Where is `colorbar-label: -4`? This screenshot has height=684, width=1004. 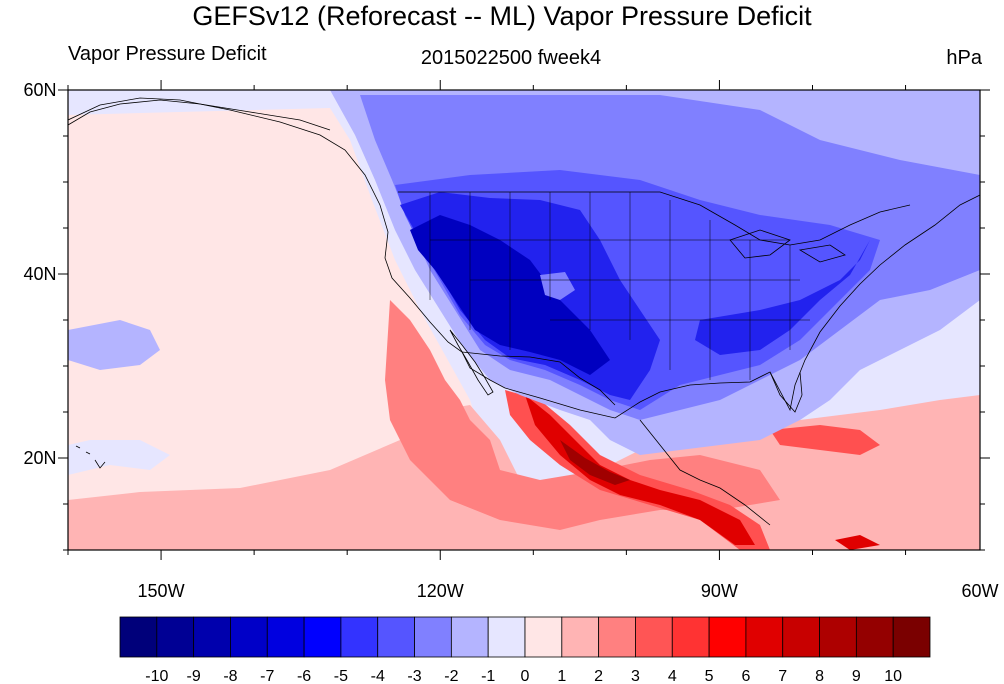
colorbar-label: -4 is located at coordinates (378, 676).